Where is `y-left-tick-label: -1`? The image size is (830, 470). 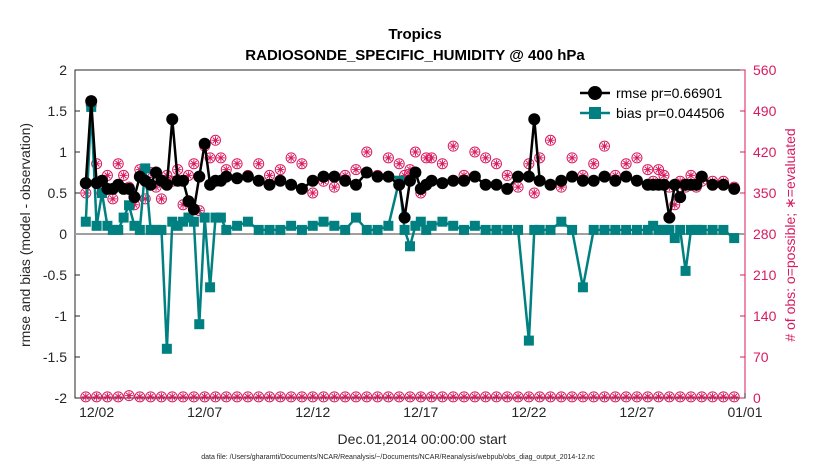
y-left-tick-label: -1 is located at coordinates (61, 316).